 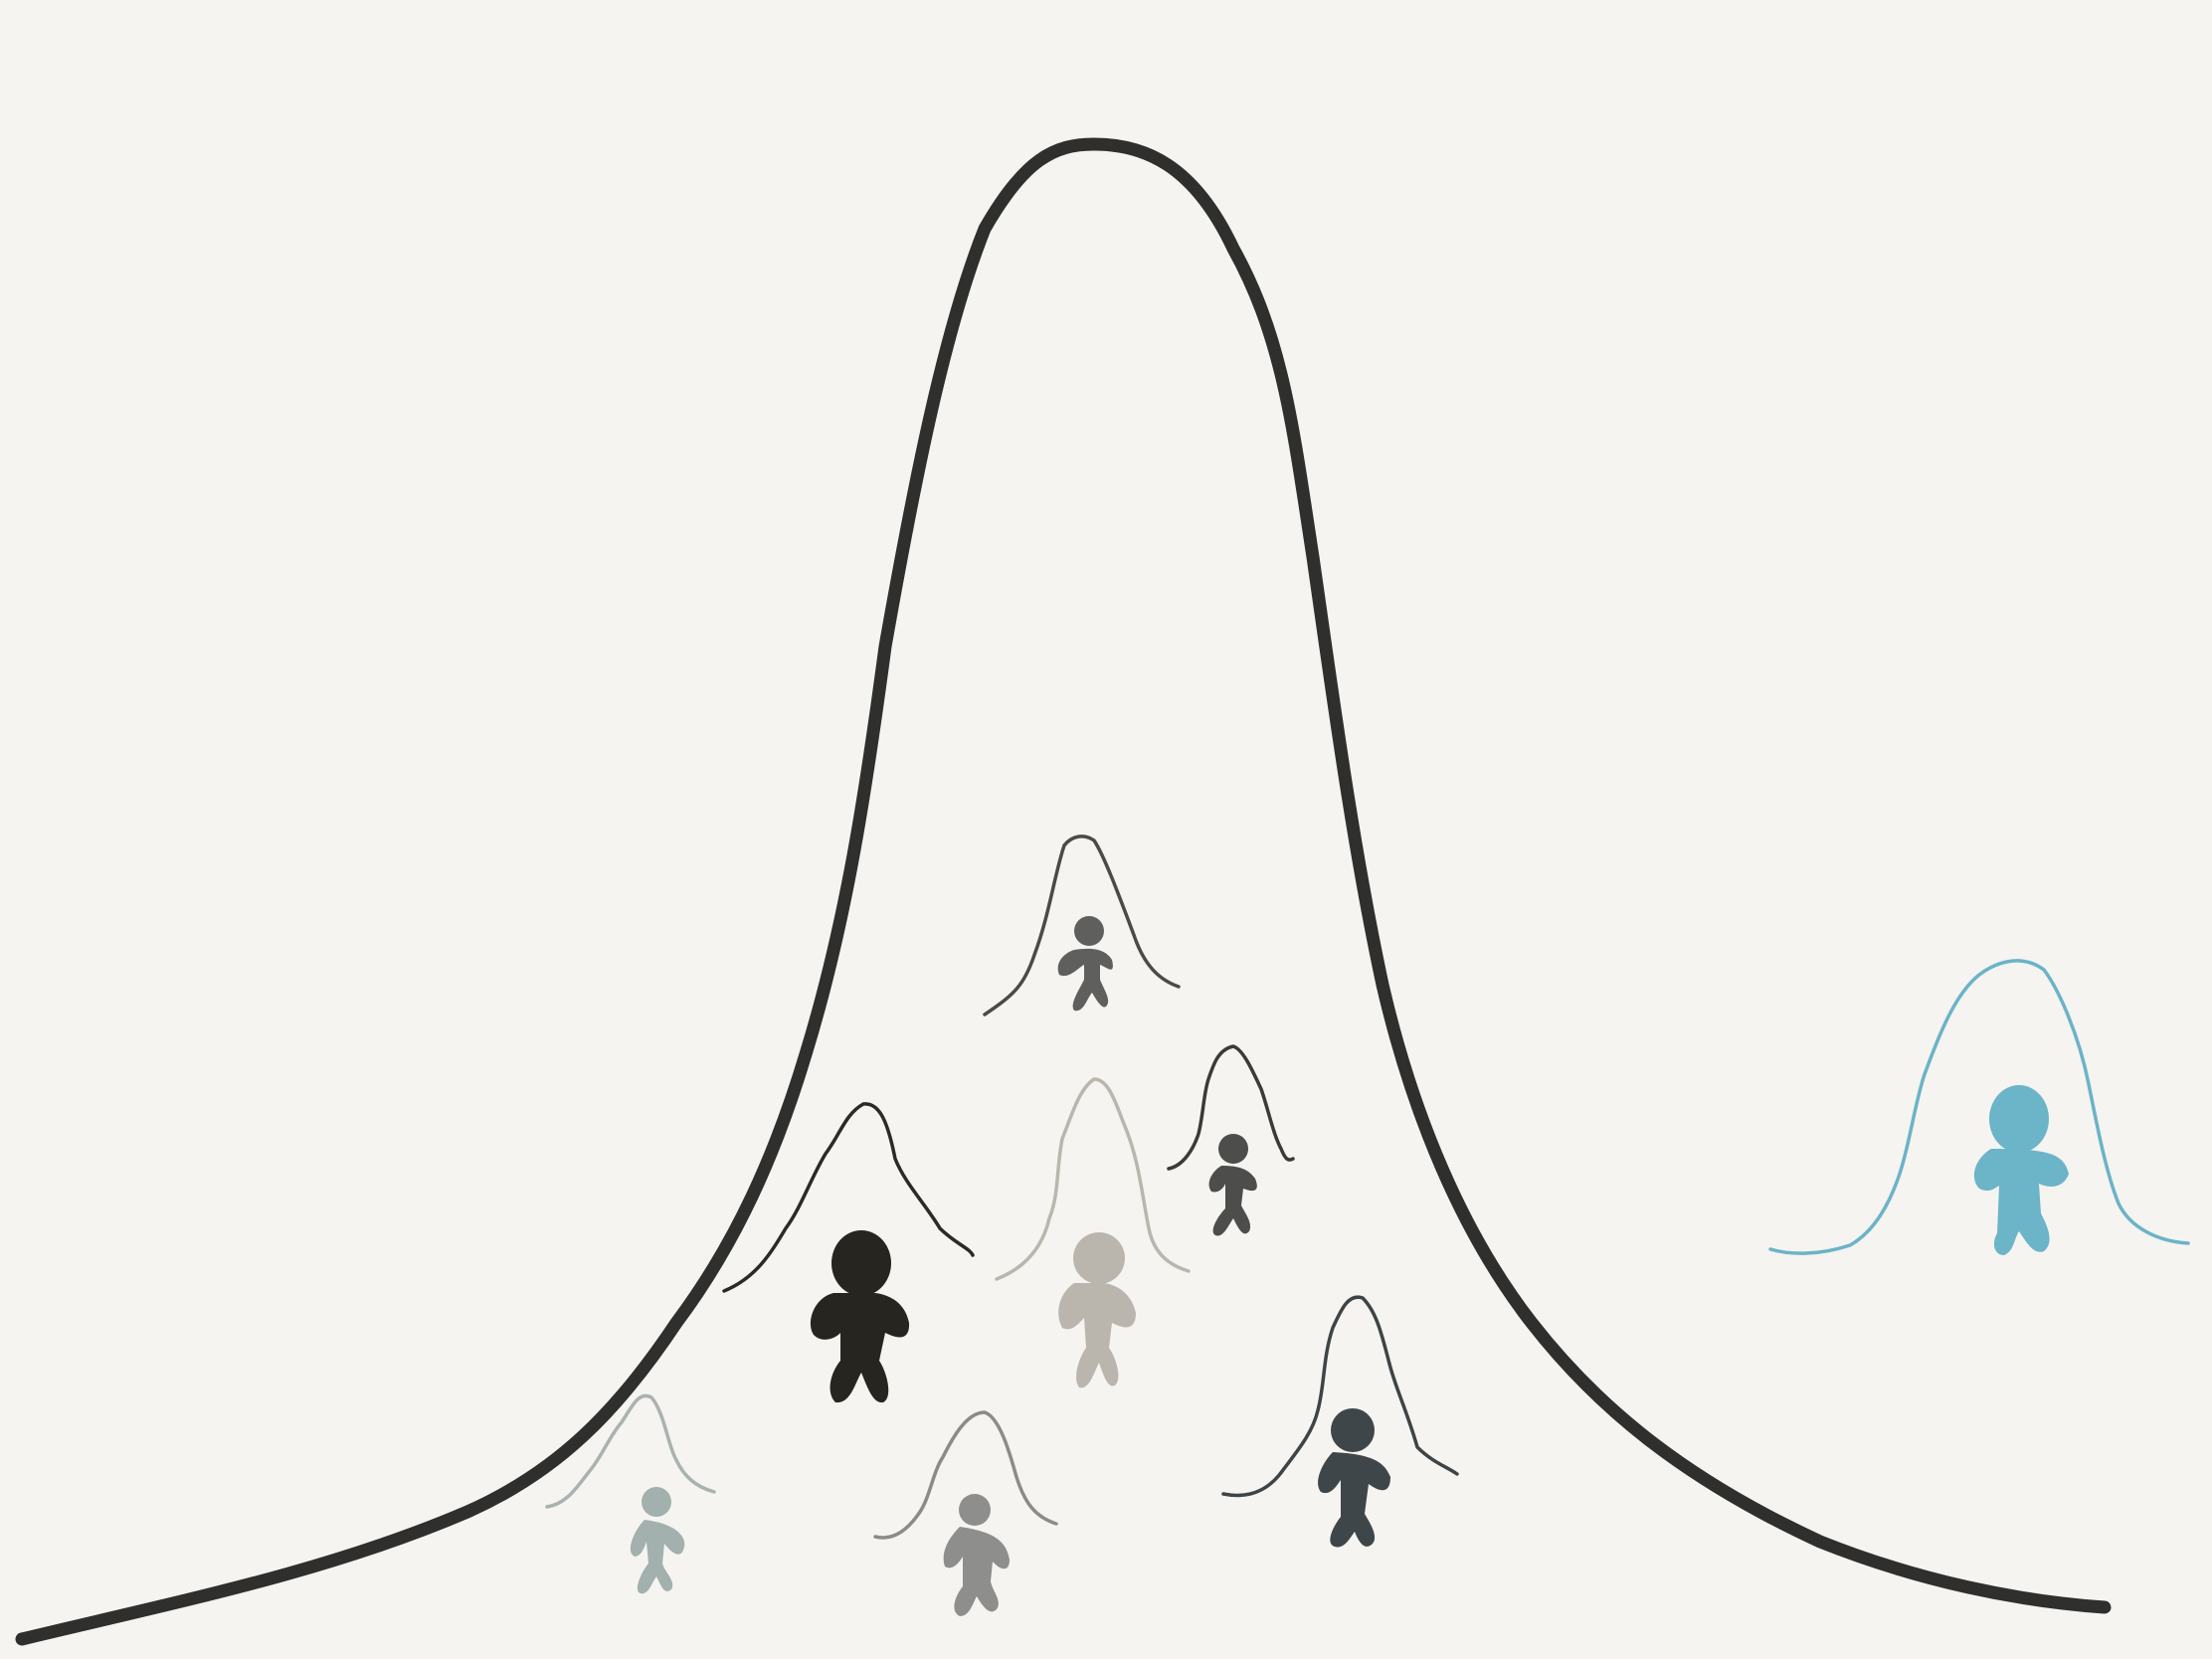 I want to click on figure-middle-pale, so click(x=1093, y=1232).